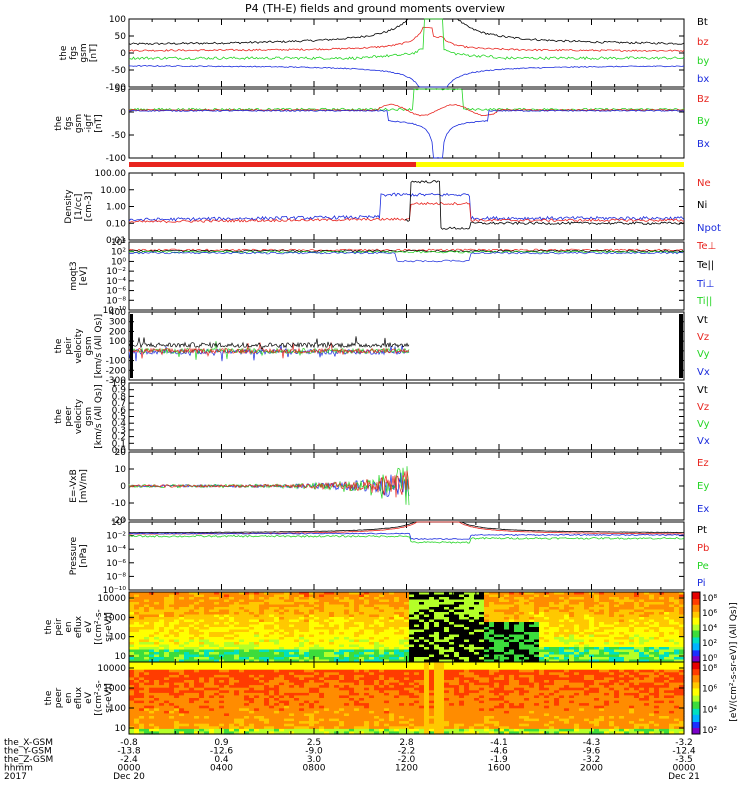  Describe the element at coordinates (69, 206) in the screenshot. I see `y-axis-label-line: Density` at that location.